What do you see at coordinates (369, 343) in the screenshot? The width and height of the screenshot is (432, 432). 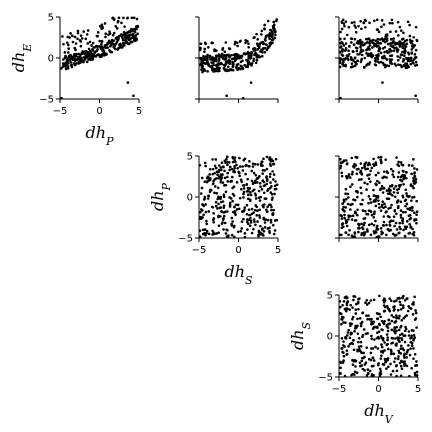 I see `scatter-panel-dh_V-dh_S: −5 0 5 −5 0 5` at bounding box center [369, 343].